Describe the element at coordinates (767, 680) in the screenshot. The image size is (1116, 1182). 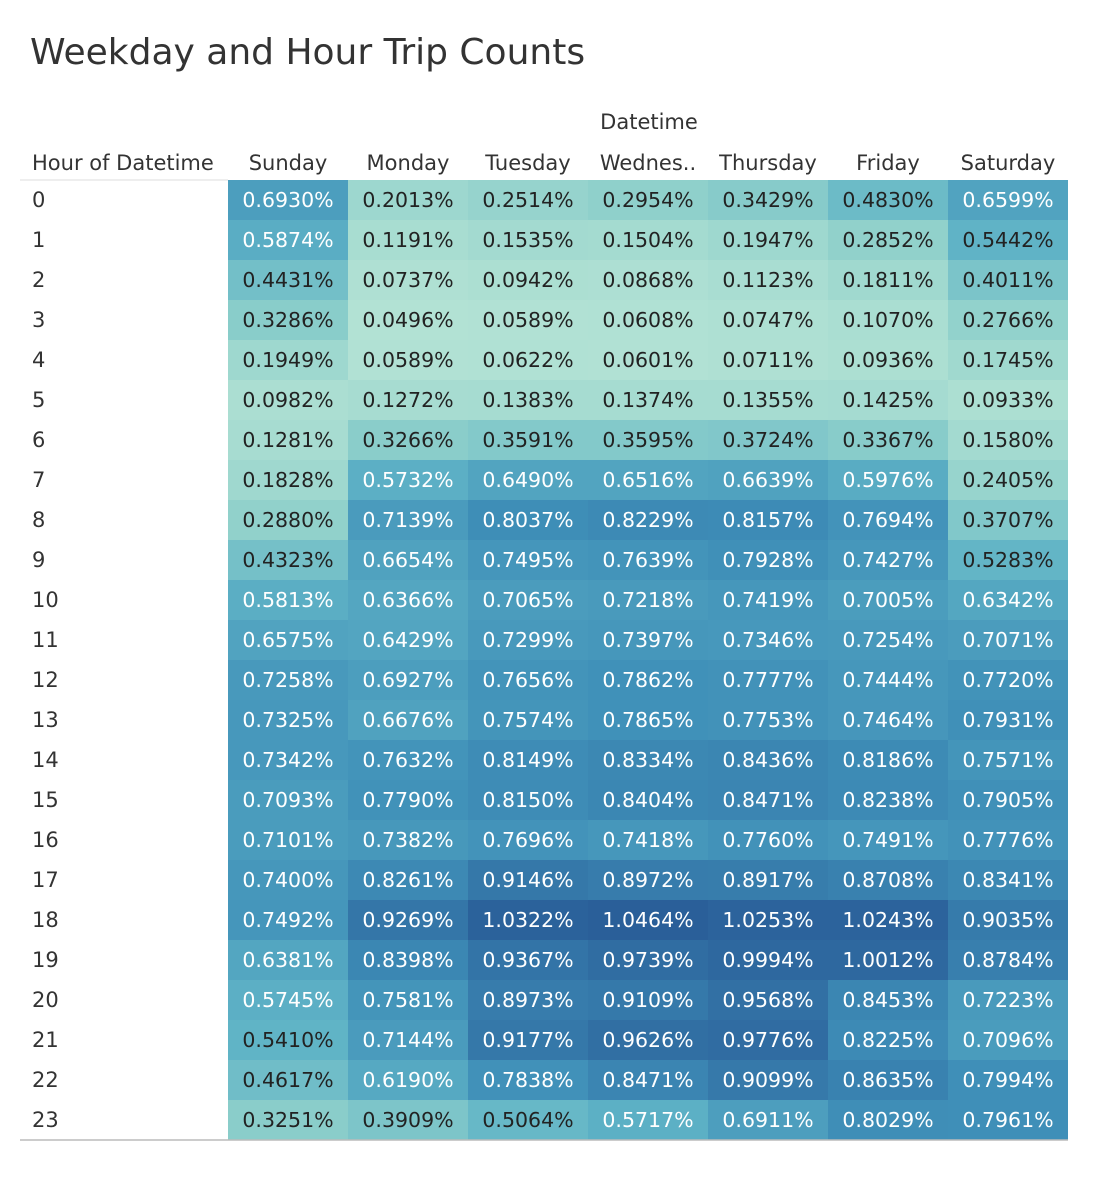
I see `cell-value-label: 0.7777%` at that location.